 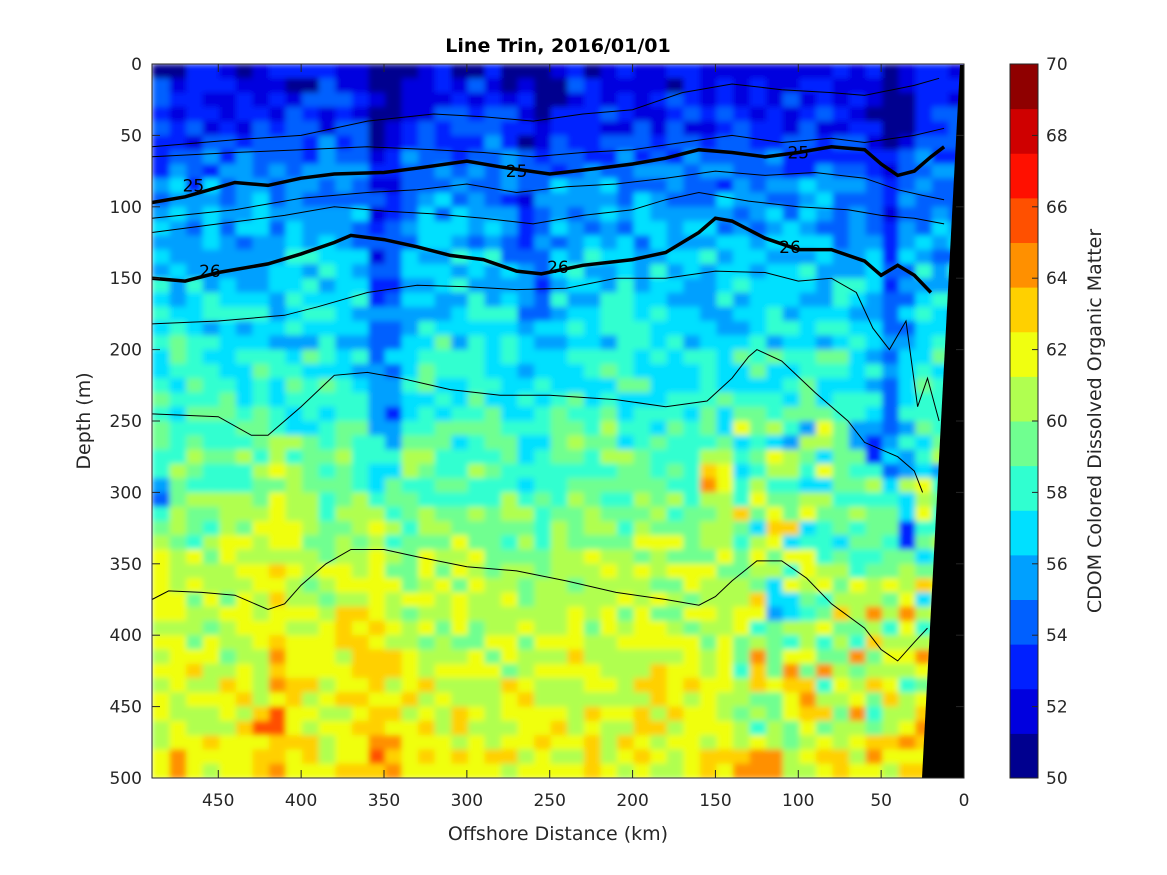 What do you see at coordinates (210, 272) in the screenshot?
I see `isopycnal-label-26: 26` at bounding box center [210, 272].